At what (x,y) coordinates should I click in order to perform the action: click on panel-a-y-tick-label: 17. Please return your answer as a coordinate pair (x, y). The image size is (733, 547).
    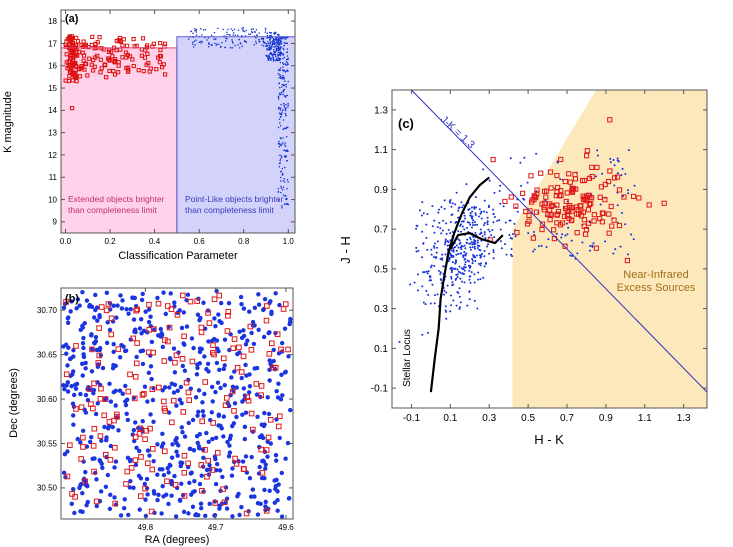
    Looking at the image, I should click on (52, 43).